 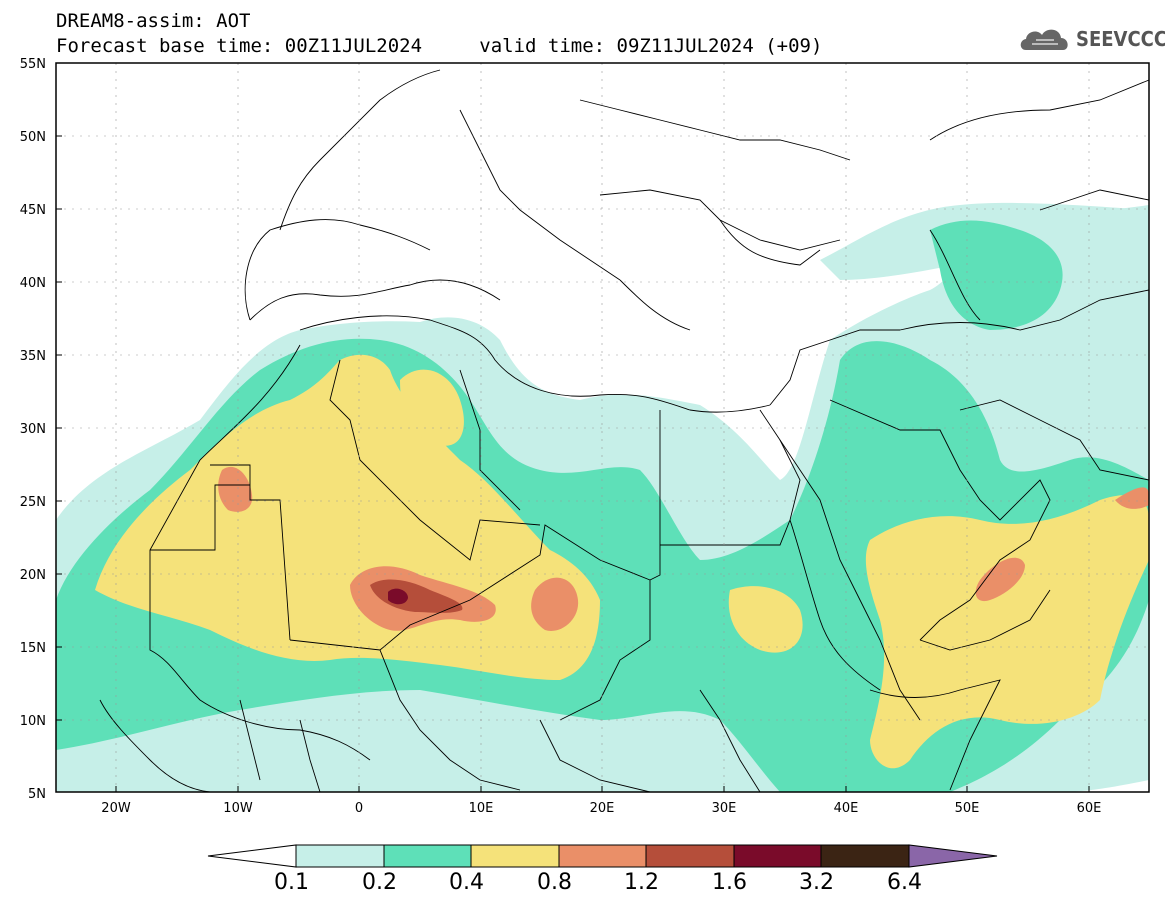 What do you see at coordinates (33, 502) in the screenshot?
I see `lat-label: 25N` at bounding box center [33, 502].